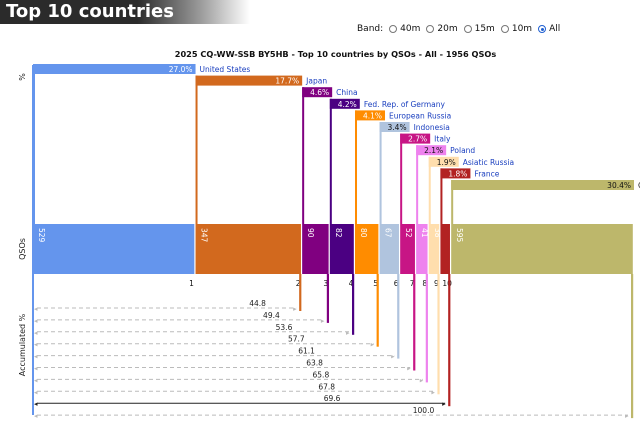  I want to click on legend-country-label: Asiatic Russia, so click(488, 162).